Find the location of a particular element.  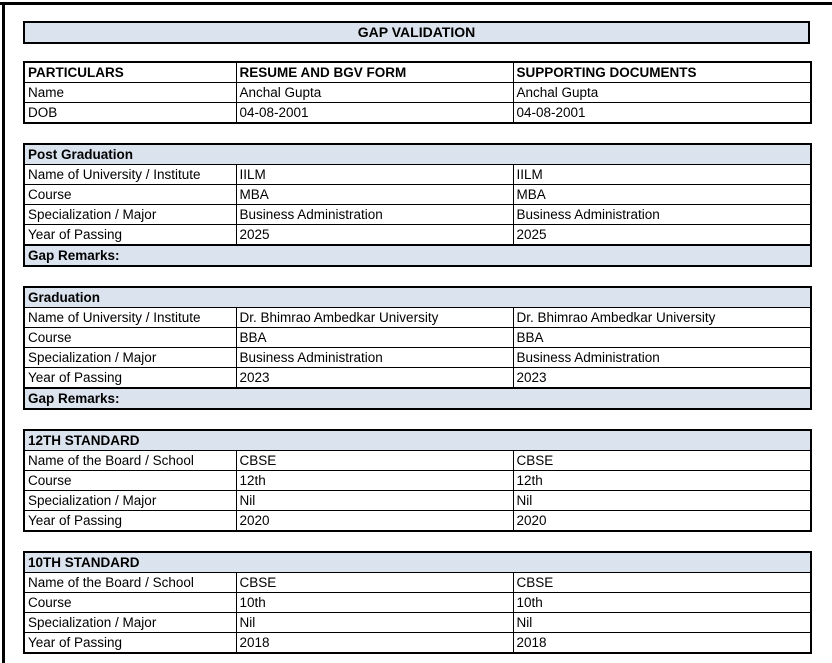

supporting-value-cell: 12th is located at coordinates (662, 480).